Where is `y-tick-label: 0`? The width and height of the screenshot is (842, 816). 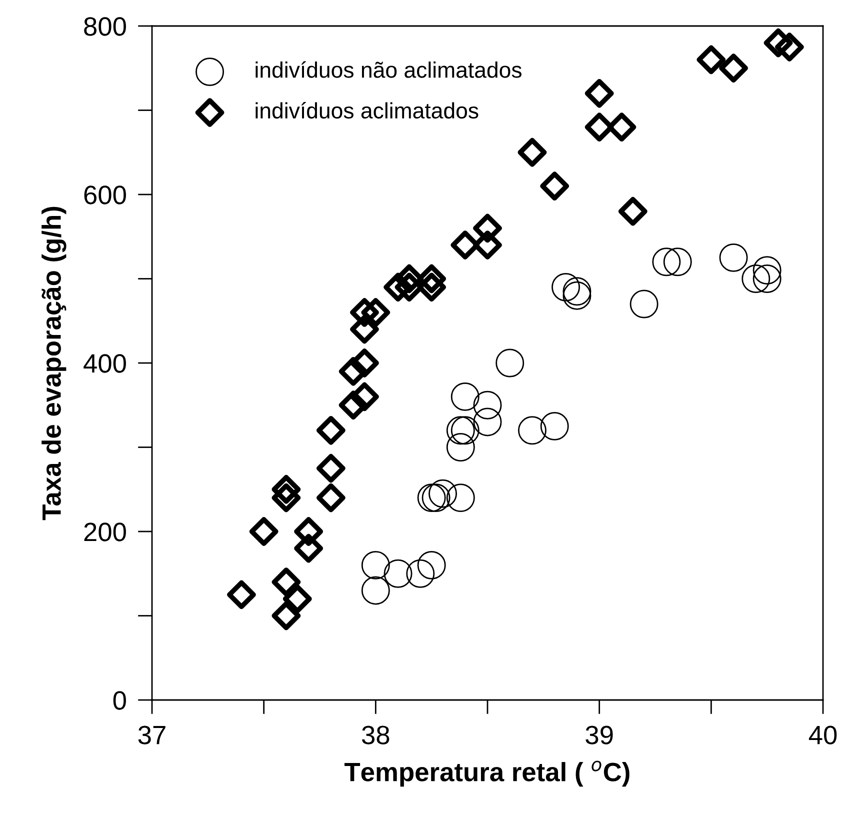 y-tick-label: 0 is located at coordinates (119, 700).